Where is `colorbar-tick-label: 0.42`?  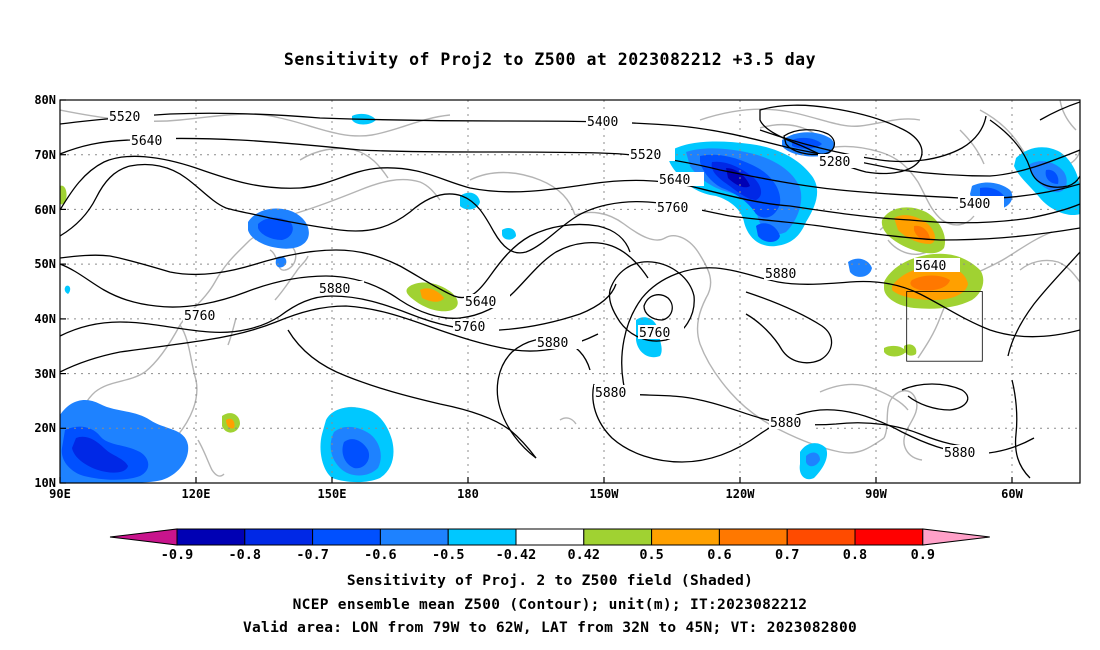 colorbar-tick-label: 0.42 is located at coordinates (584, 555).